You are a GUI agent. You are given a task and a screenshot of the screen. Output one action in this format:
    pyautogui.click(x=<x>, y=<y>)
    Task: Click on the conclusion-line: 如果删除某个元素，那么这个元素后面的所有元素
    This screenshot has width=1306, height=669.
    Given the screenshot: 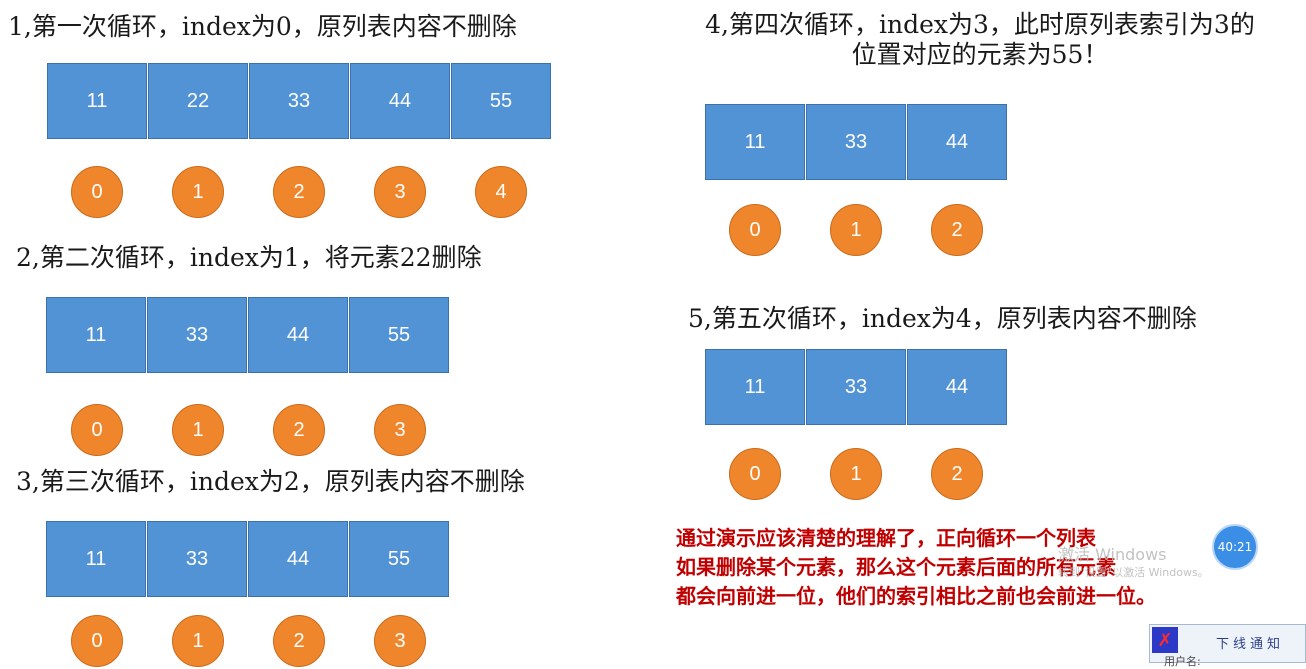 What is the action you would take?
    pyautogui.click(x=896, y=567)
    